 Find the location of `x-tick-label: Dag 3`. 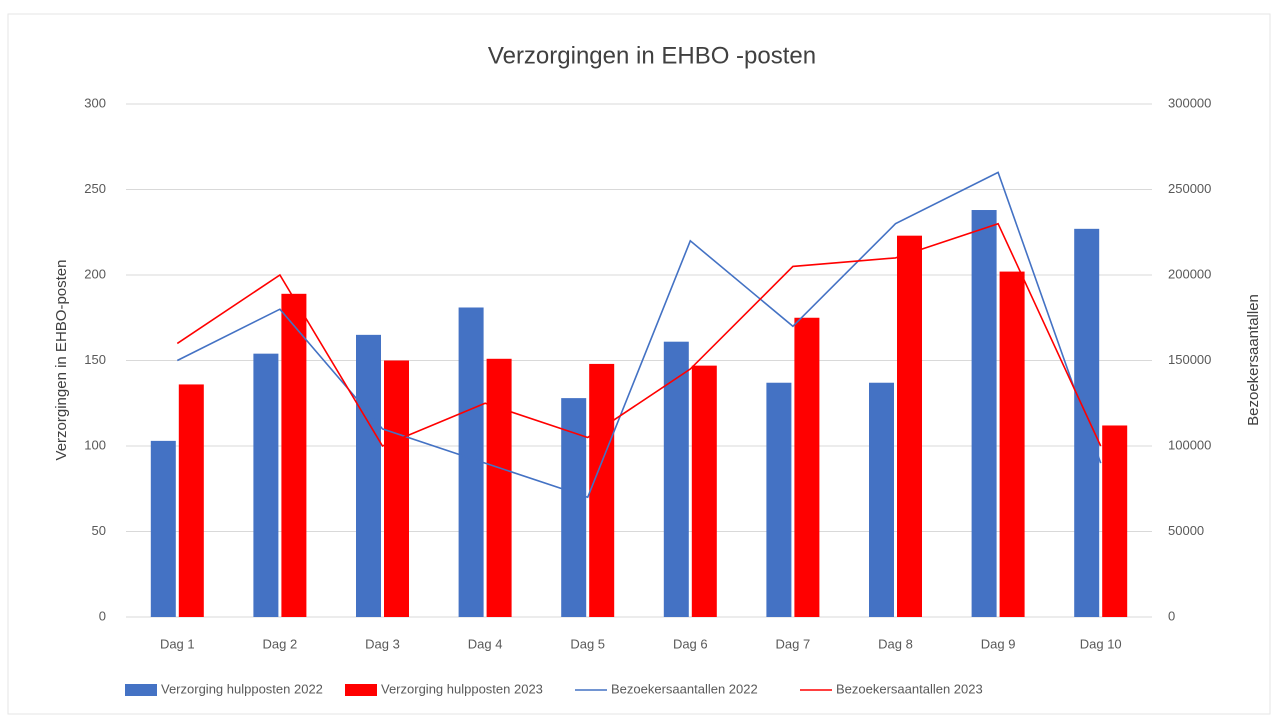

x-tick-label: Dag 3 is located at coordinates (382, 643).